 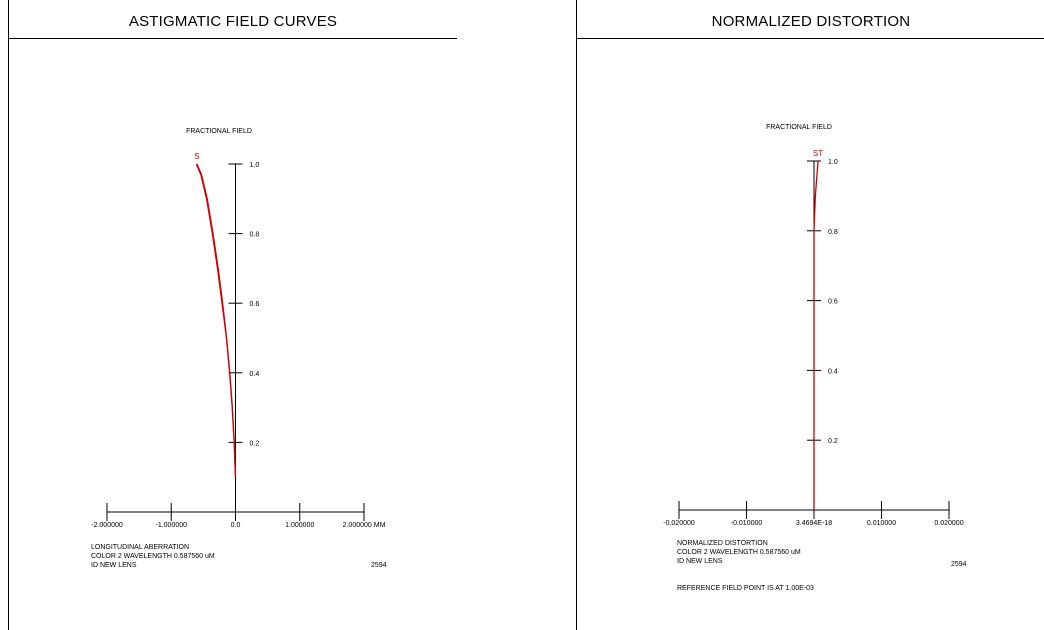 I want to click on x-tick-label: 0.0, so click(x=236, y=525).